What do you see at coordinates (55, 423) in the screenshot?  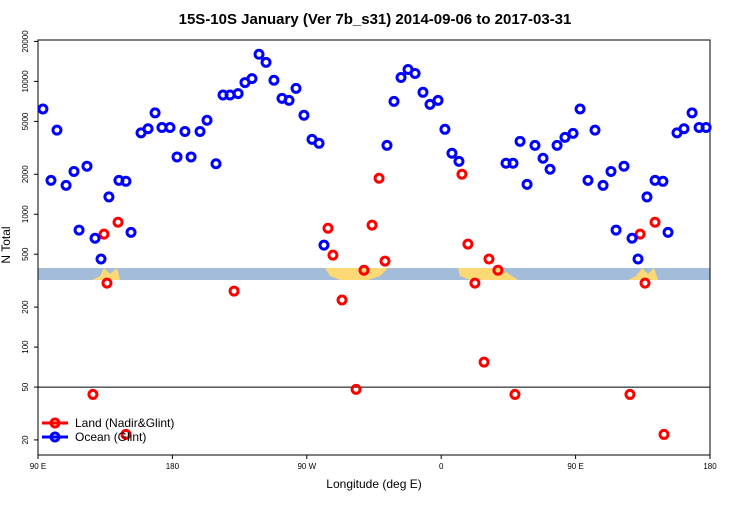 I see `legend-marker` at bounding box center [55, 423].